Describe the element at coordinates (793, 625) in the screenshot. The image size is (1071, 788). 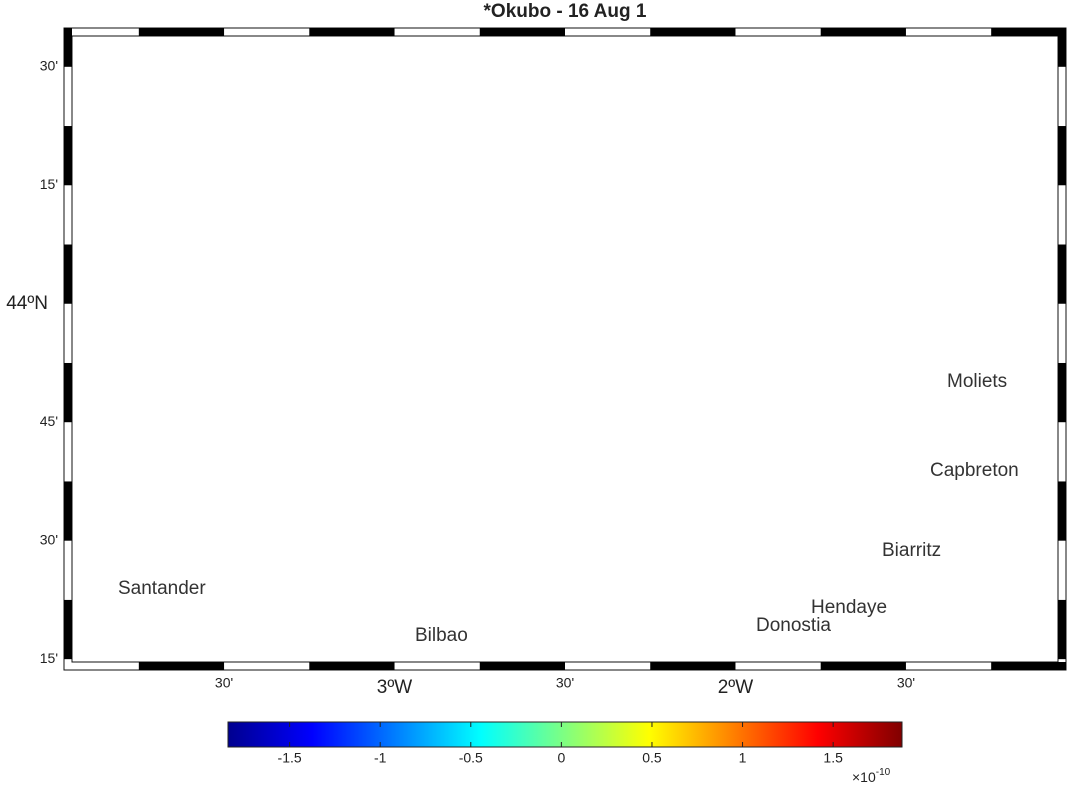
I see `place-label: Donostia` at that location.